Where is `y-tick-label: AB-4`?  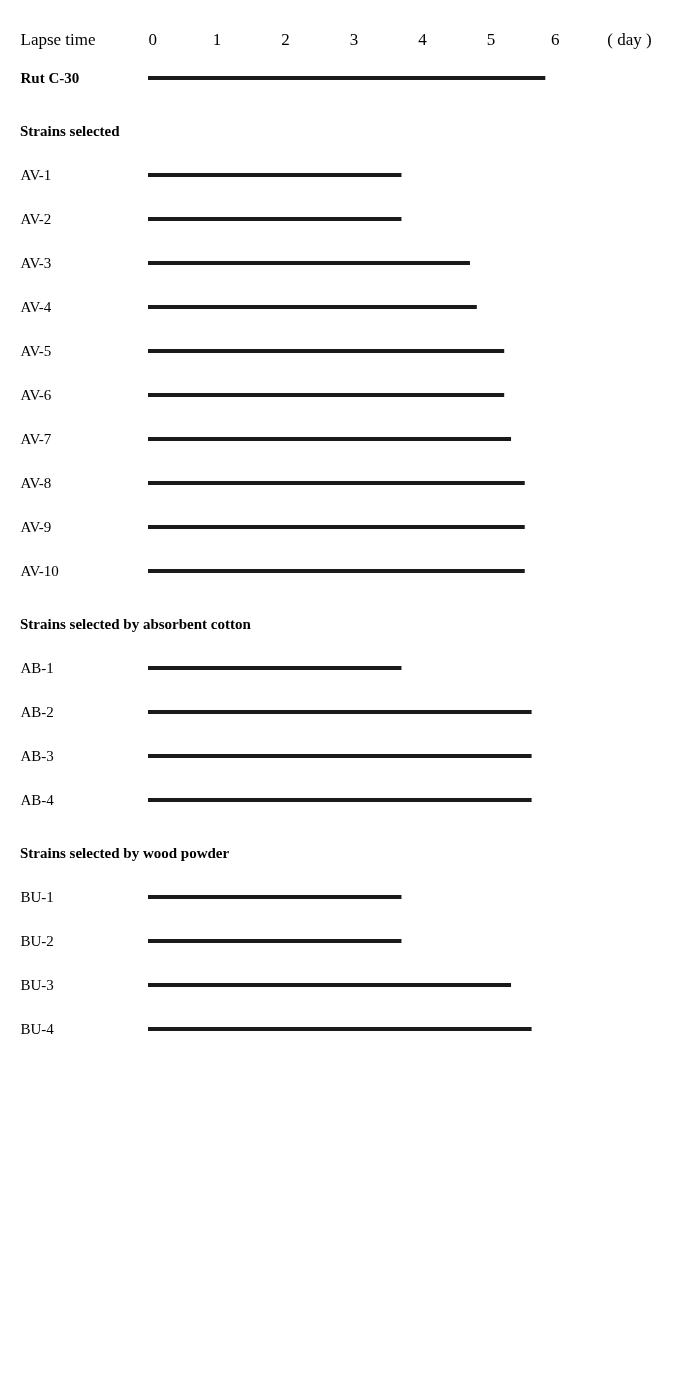
y-tick-label: AB-4 is located at coordinates (37, 800).